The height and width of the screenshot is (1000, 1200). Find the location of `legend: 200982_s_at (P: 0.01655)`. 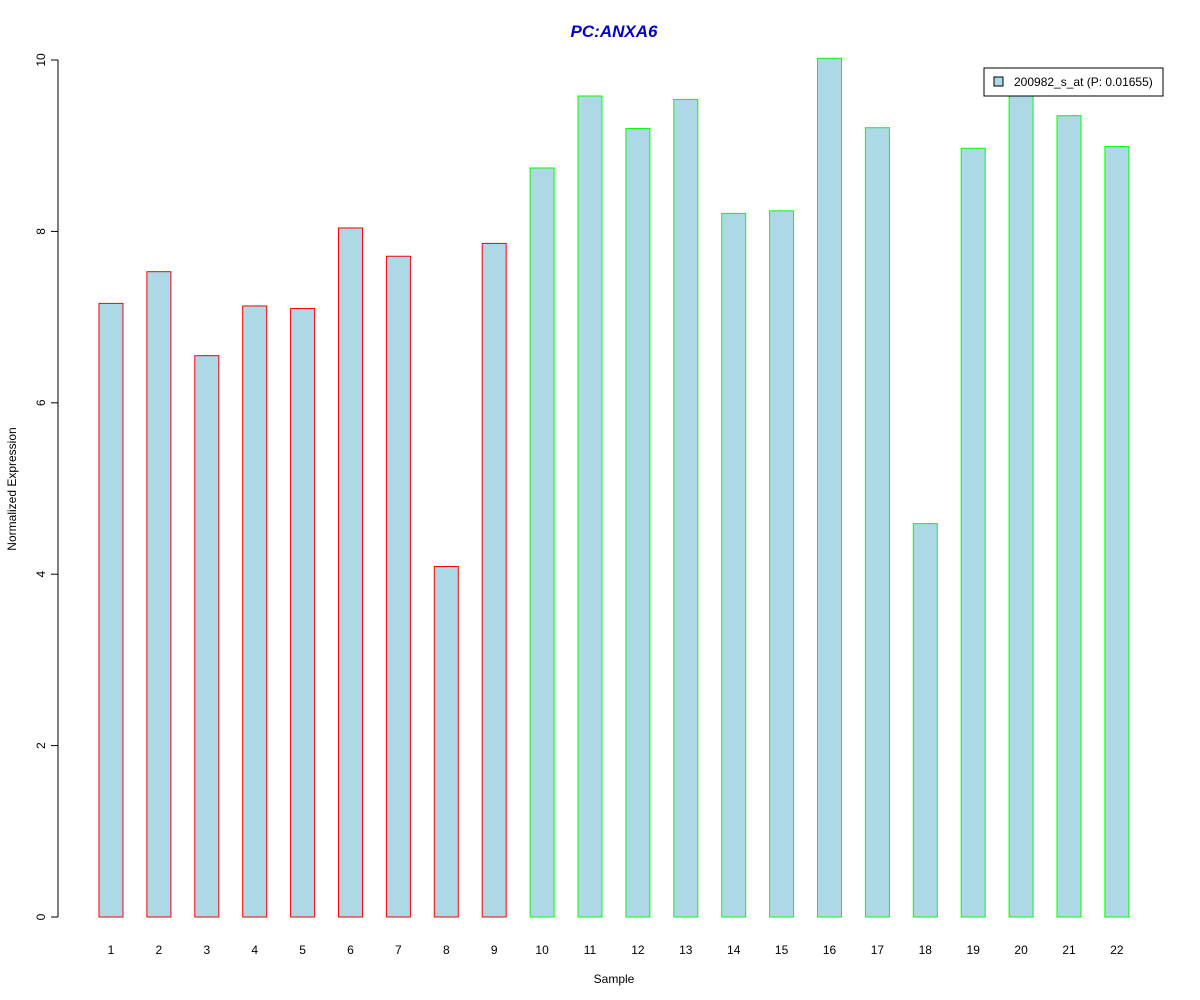

legend: 200982_s_at (P: 0.01655) is located at coordinates (1073, 82).